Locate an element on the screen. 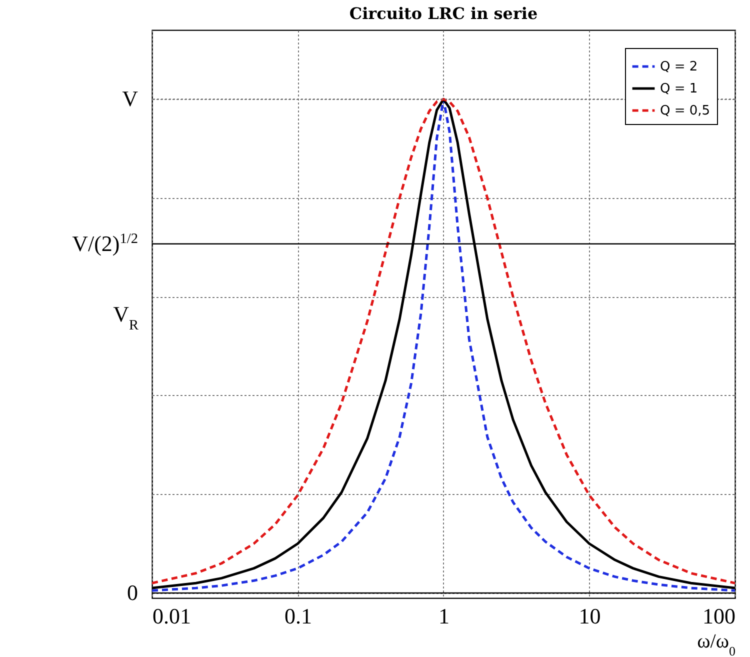 This screenshot has width=750, height=657. chart-title: Circuito LRC in serie is located at coordinates (443, 13).